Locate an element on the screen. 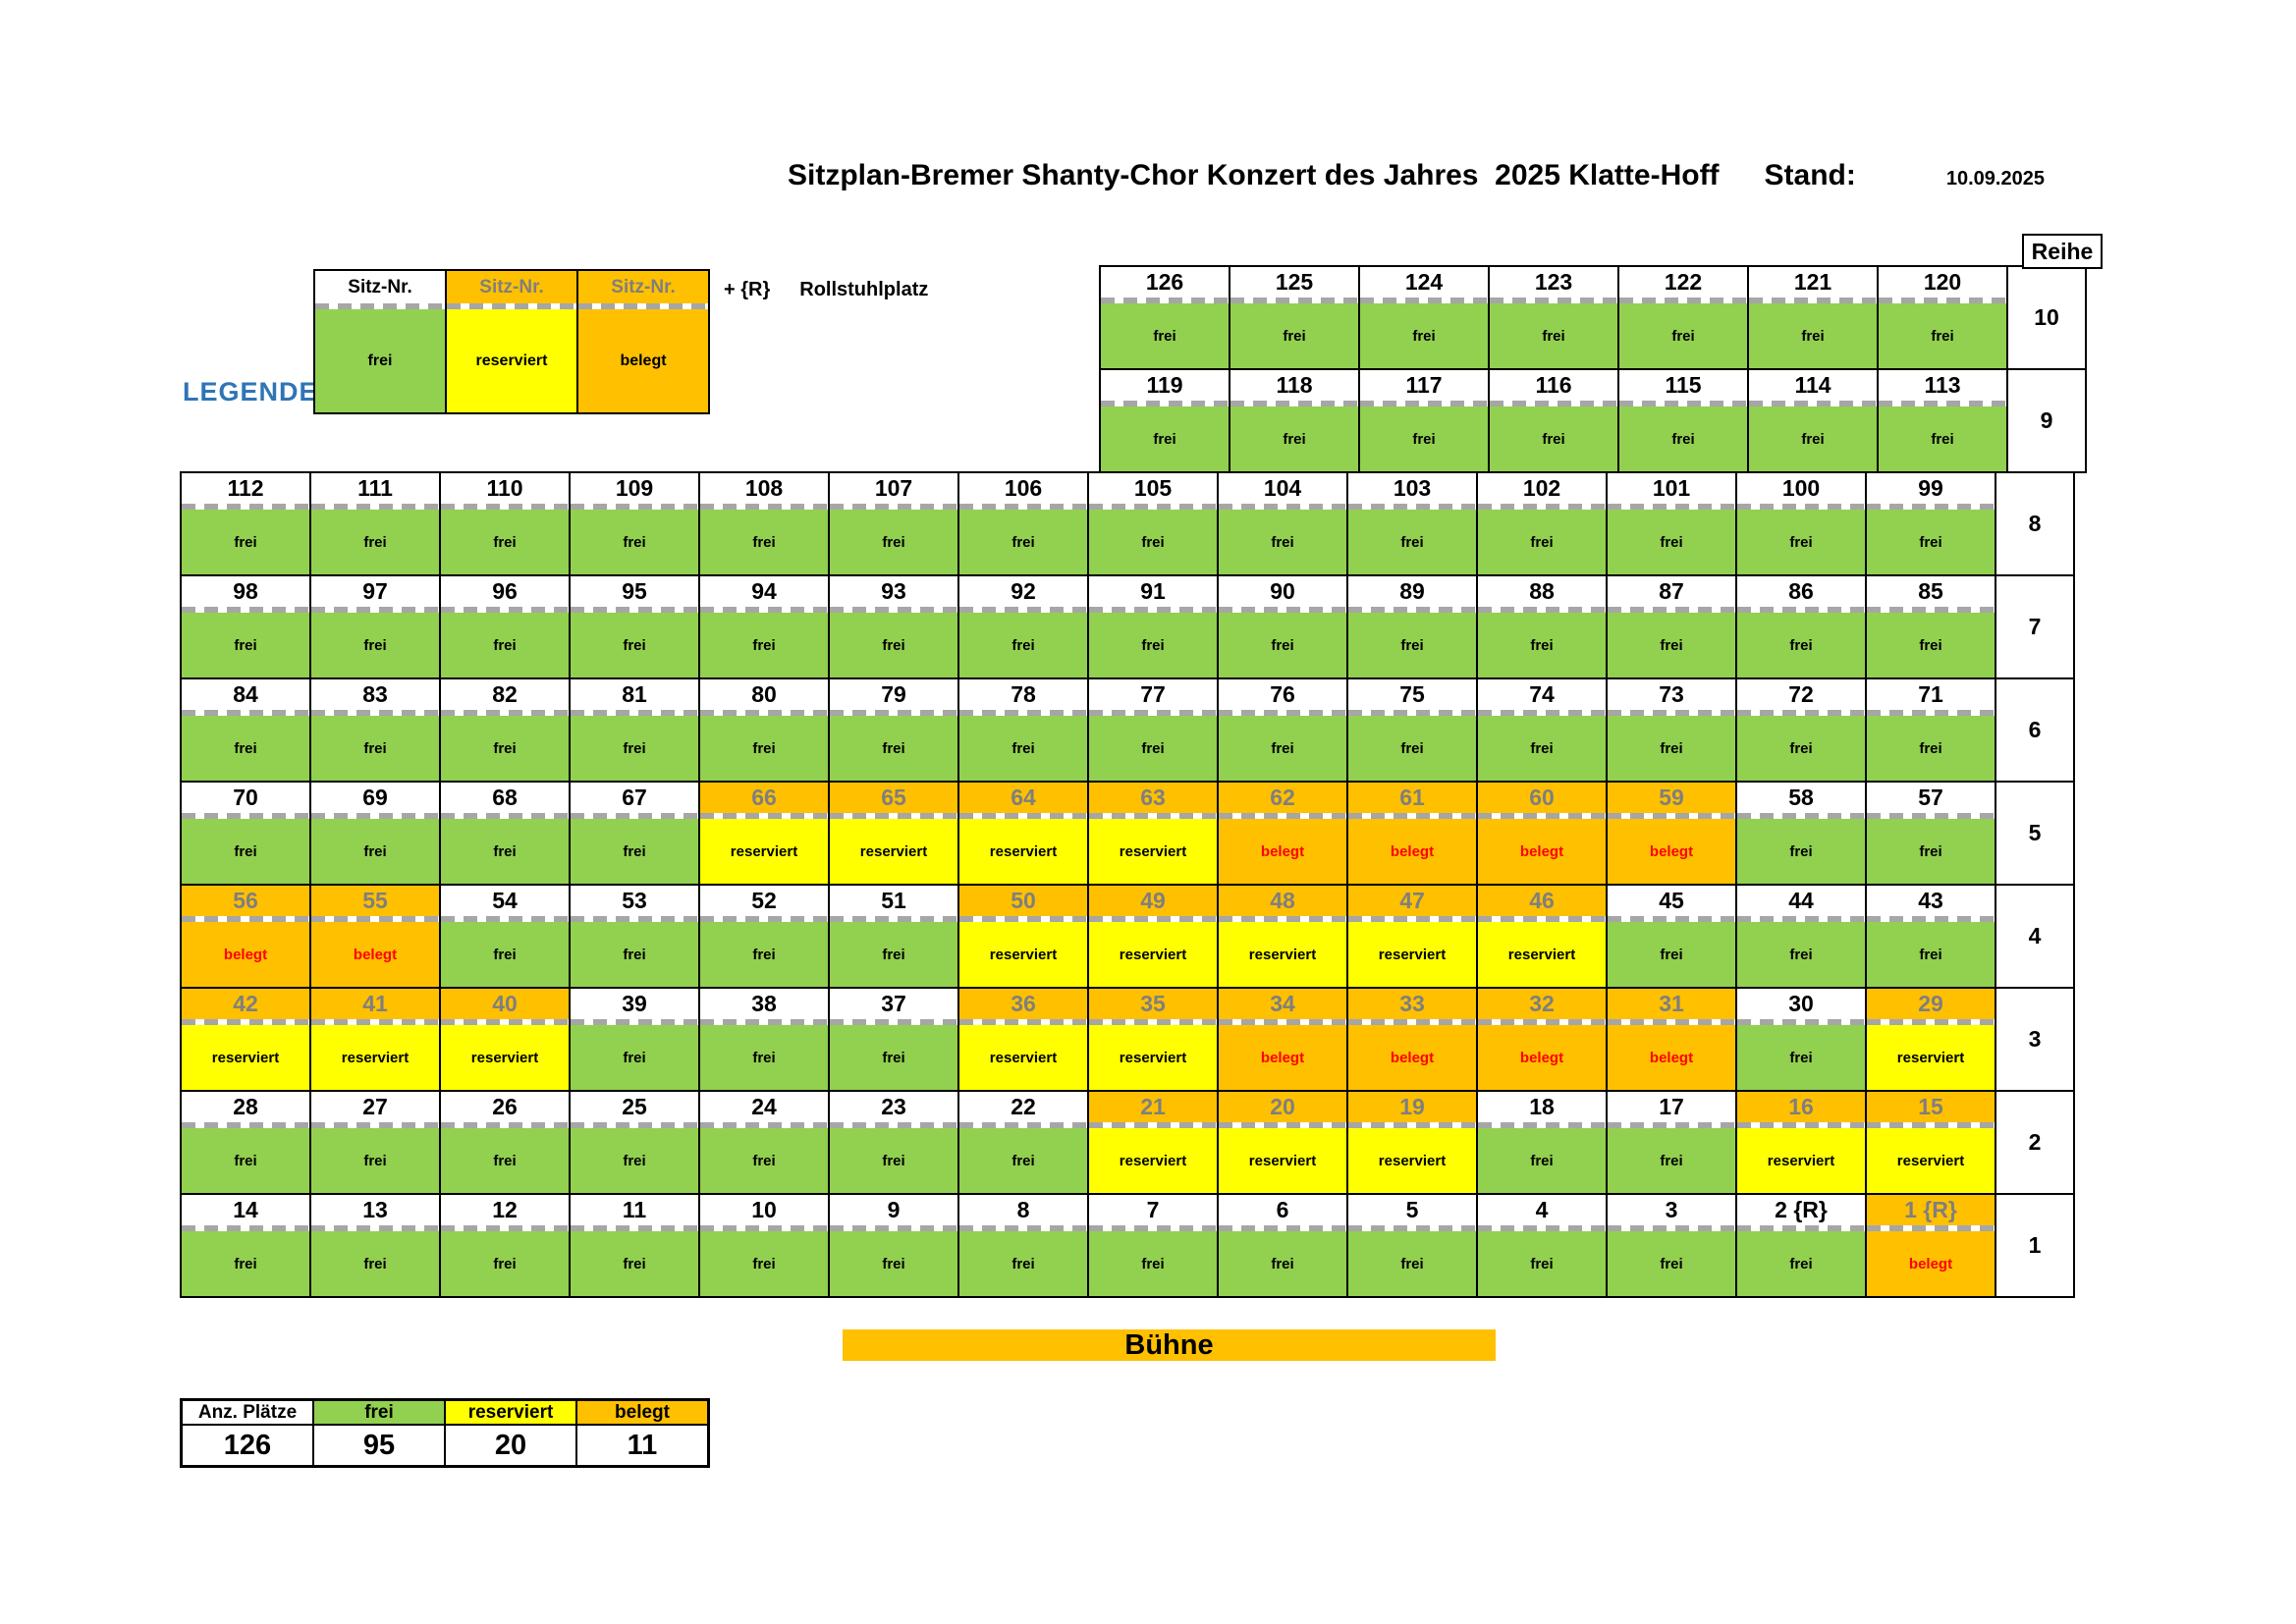 The width and height of the screenshot is (2296, 1624). seat-111: 111 frei is located at coordinates (375, 523).